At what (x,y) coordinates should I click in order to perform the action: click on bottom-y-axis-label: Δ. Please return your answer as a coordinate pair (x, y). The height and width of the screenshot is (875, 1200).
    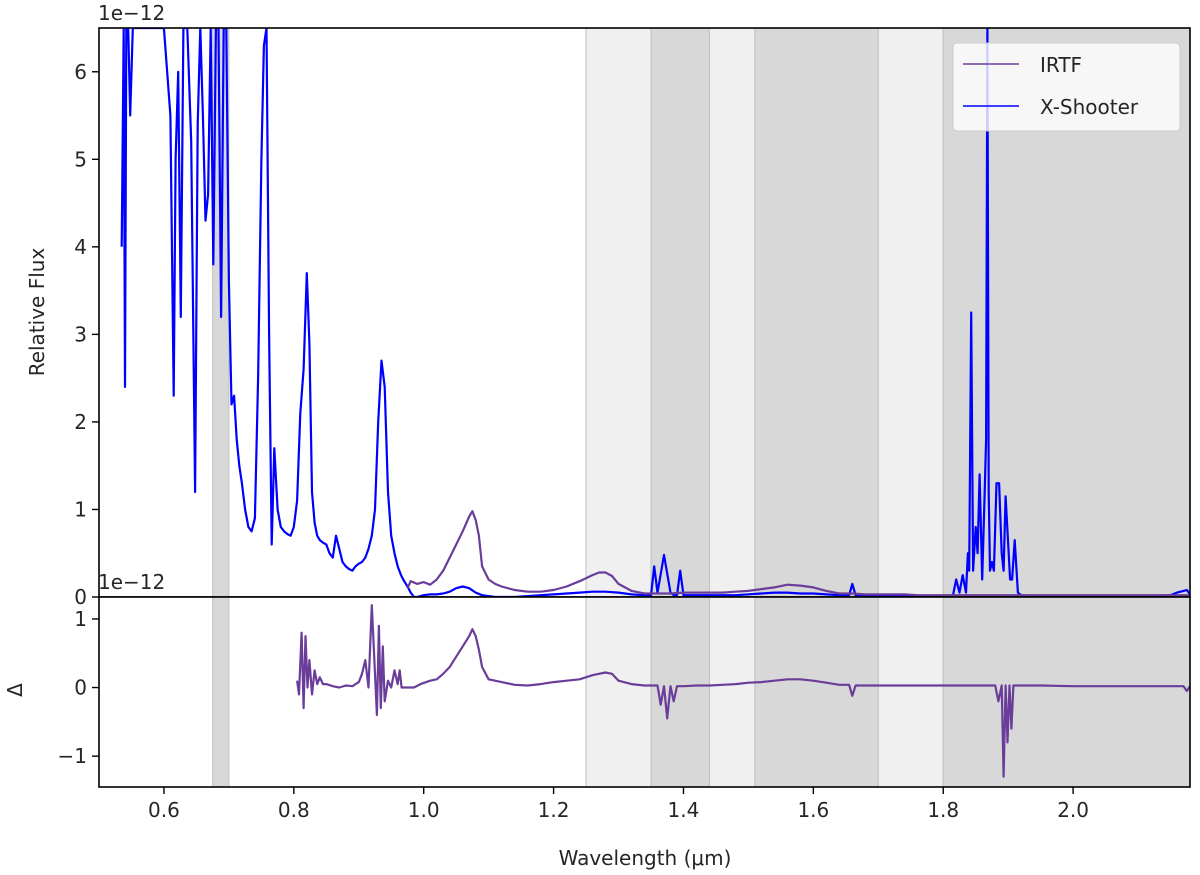
    Looking at the image, I should click on (15, 690).